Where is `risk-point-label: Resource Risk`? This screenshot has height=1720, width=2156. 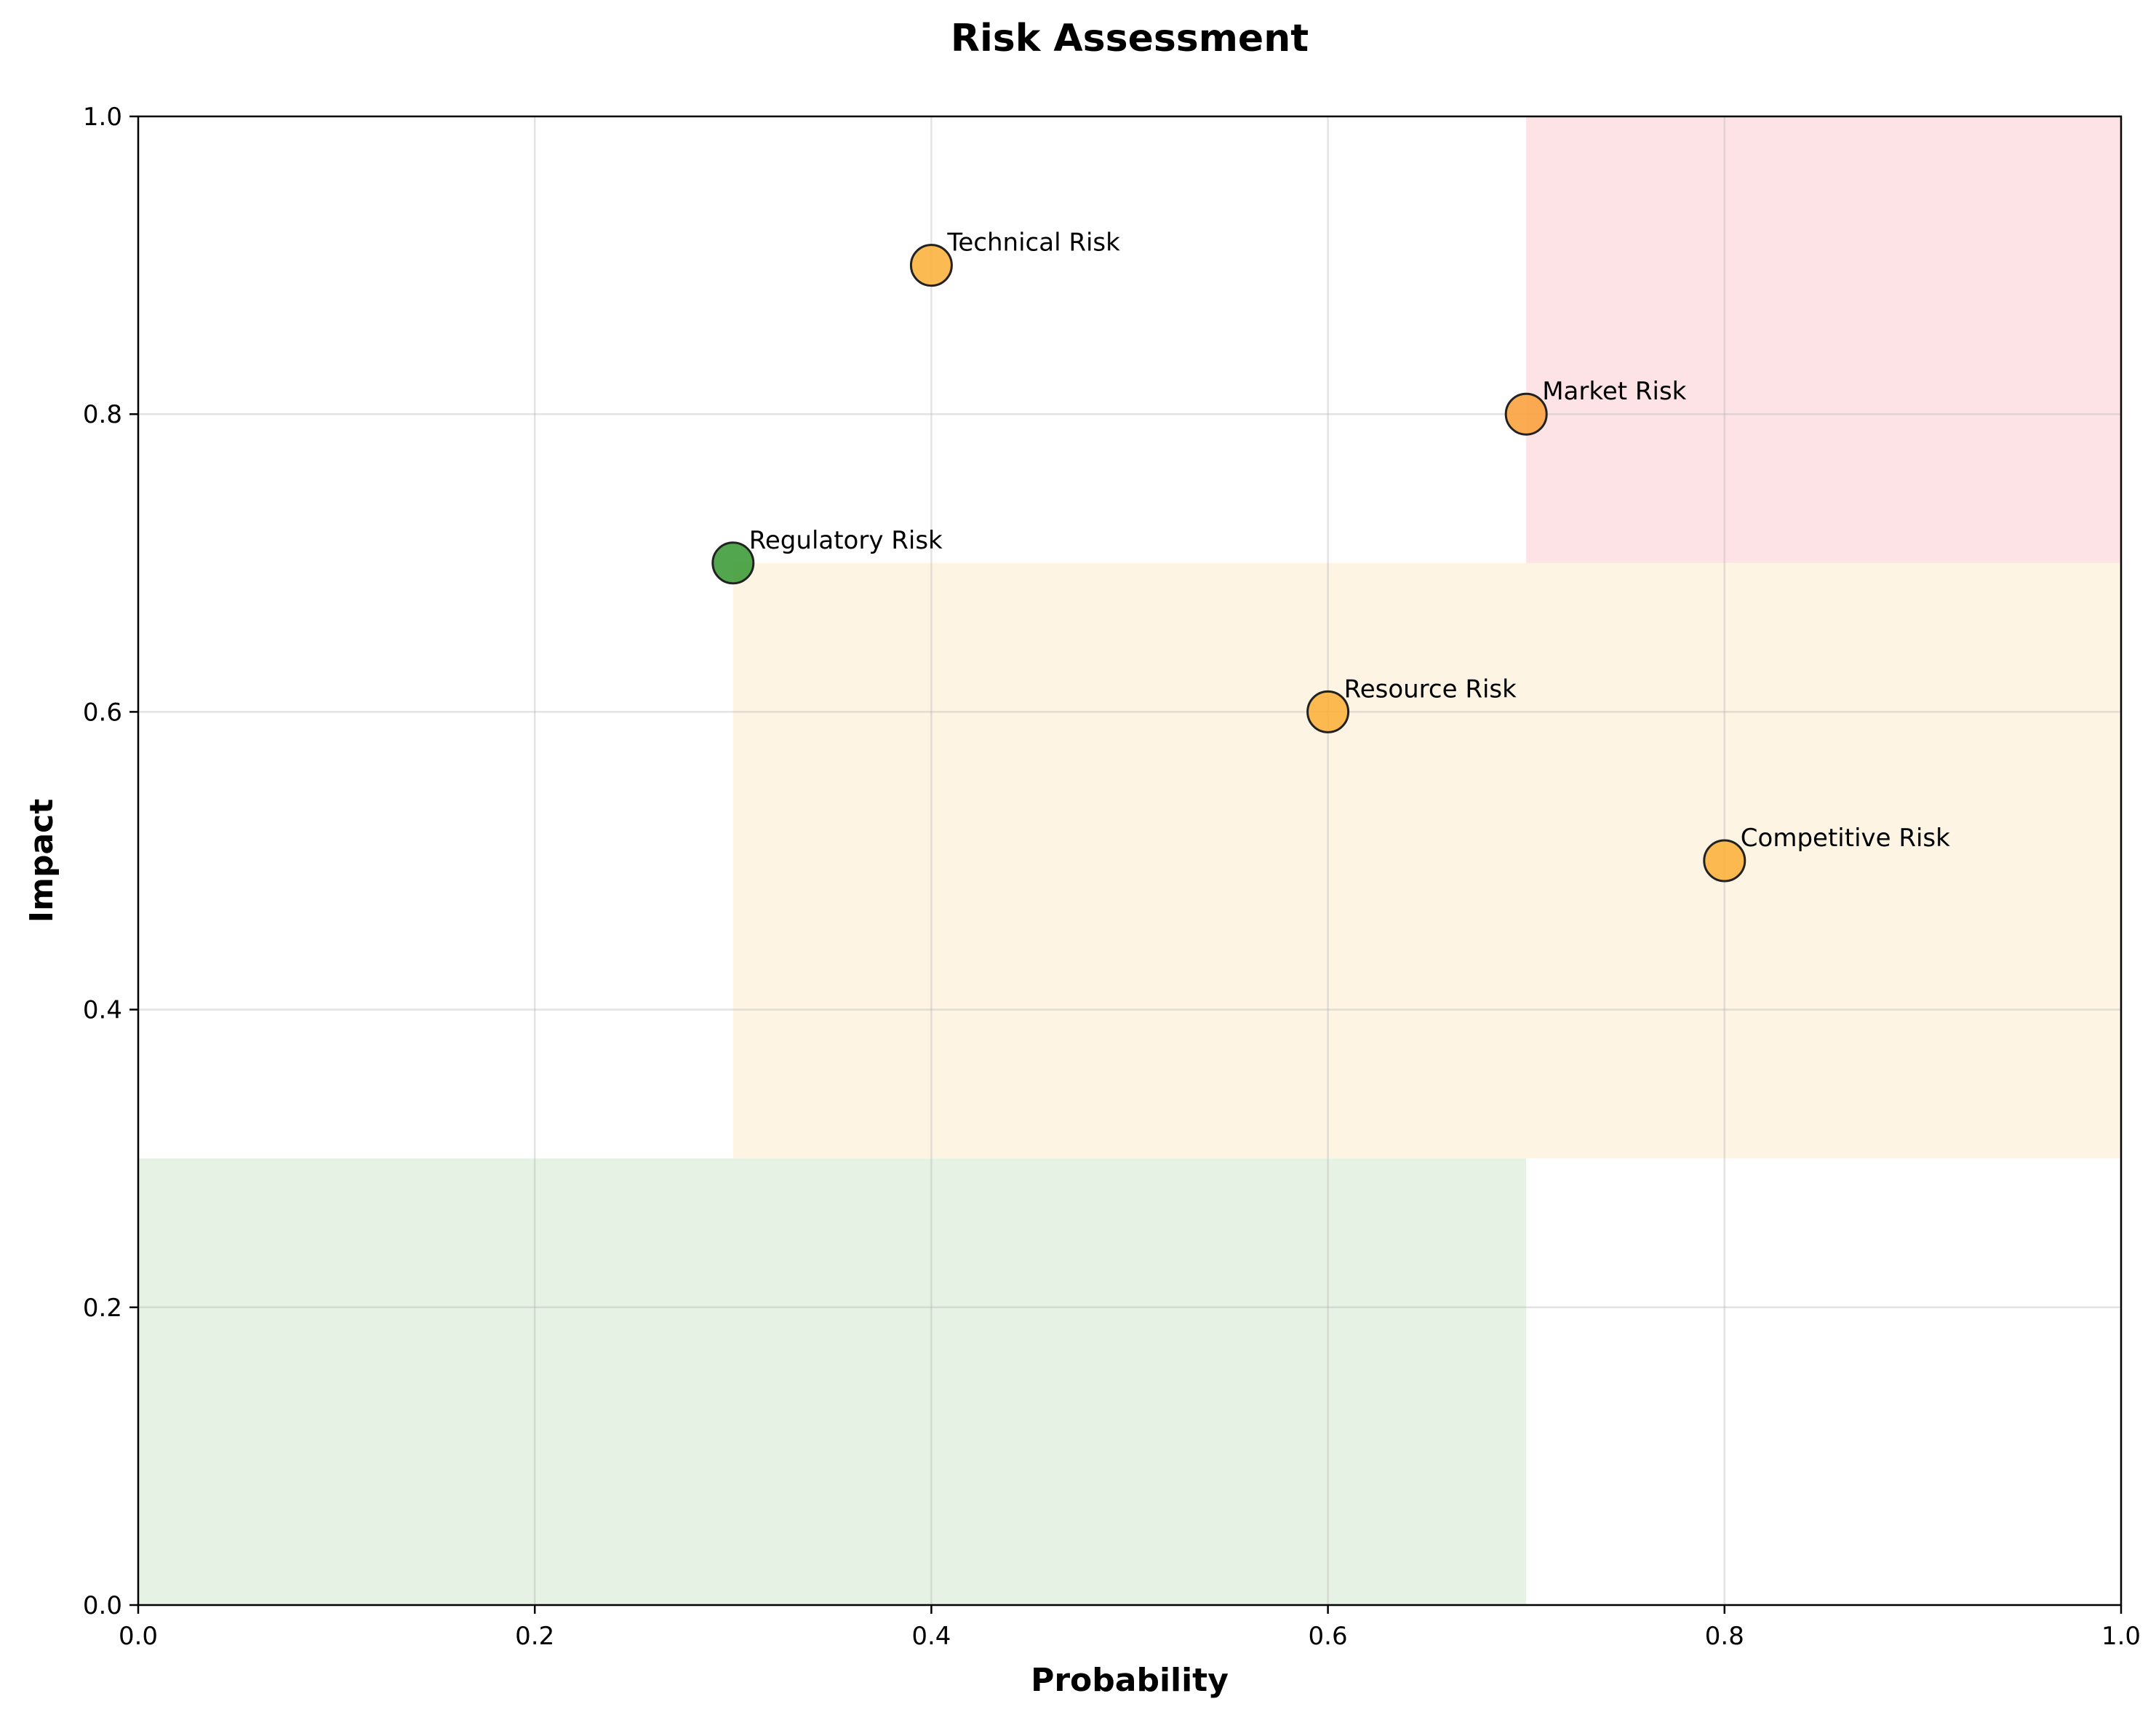
risk-point-label: Resource Risk is located at coordinates (1431, 689).